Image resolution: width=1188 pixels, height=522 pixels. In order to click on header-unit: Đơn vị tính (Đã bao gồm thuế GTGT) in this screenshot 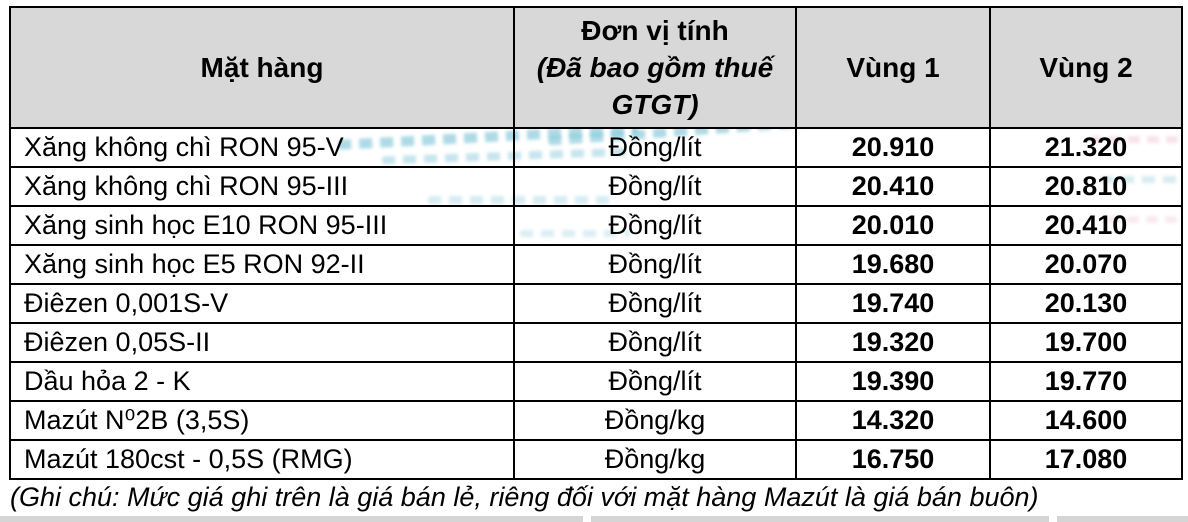, I will do `click(655, 67)`.